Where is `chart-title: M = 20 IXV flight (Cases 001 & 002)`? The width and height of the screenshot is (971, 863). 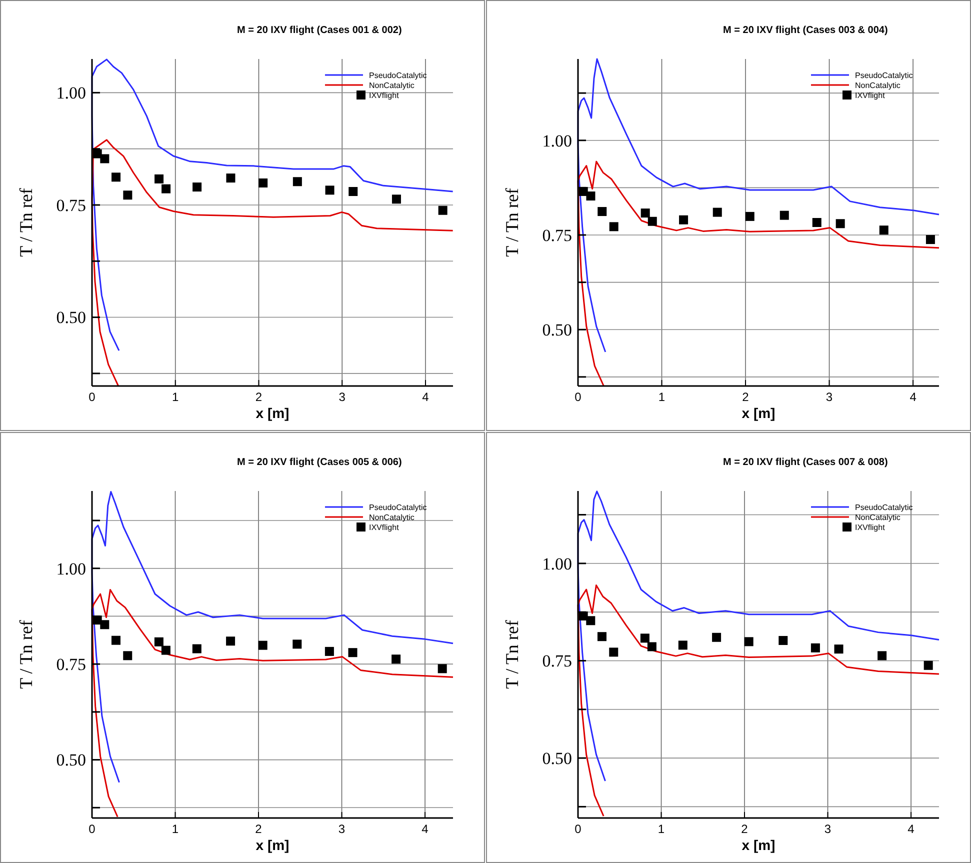 chart-title: M = 20 IXV flight (Cases 001 & 002) is located at coordinates (319, 30).